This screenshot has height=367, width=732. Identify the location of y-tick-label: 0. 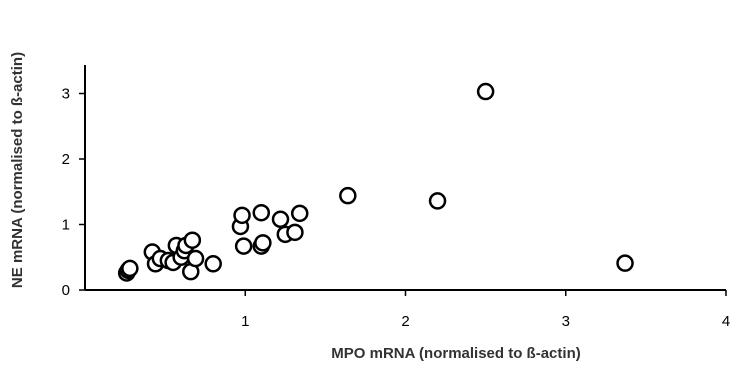
(66, 290).